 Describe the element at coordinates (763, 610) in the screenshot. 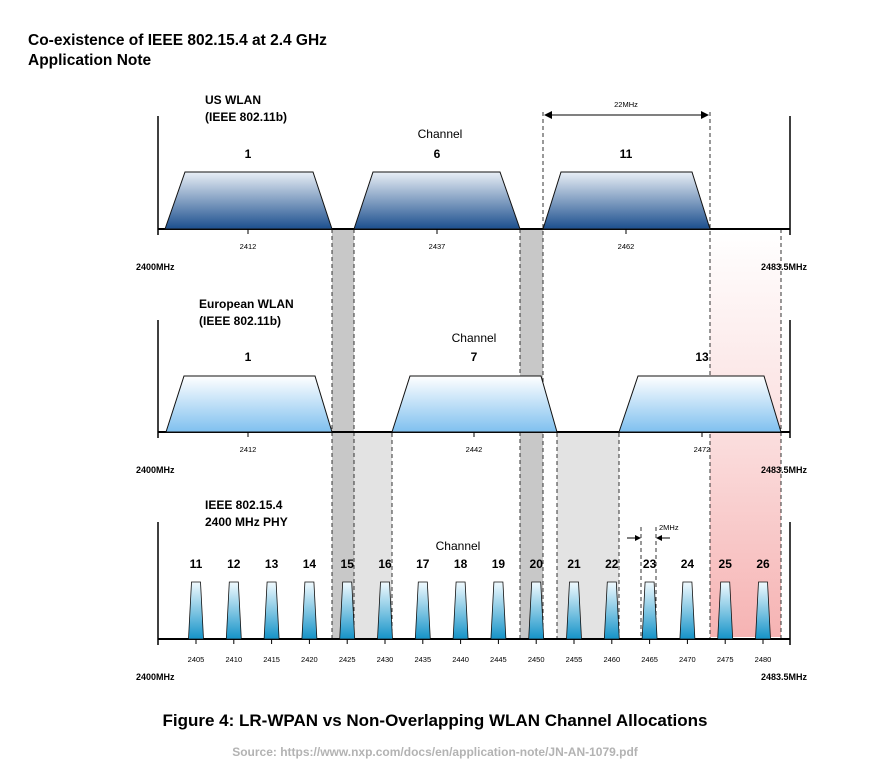

I see `zigbee-channel-26-band` at that location.